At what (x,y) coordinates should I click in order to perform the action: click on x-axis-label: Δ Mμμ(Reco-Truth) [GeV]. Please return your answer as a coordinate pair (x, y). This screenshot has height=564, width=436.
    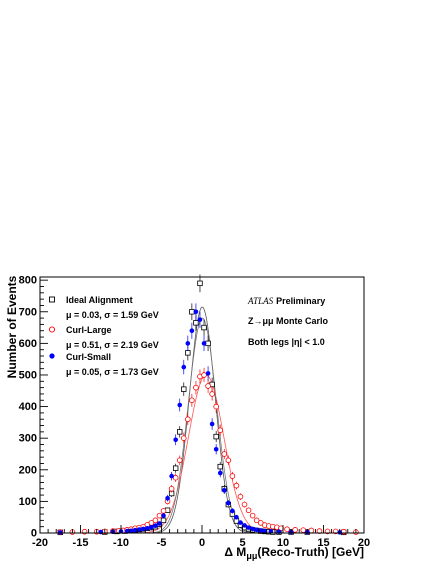
    Looking at the image, I should click on (294, 553).